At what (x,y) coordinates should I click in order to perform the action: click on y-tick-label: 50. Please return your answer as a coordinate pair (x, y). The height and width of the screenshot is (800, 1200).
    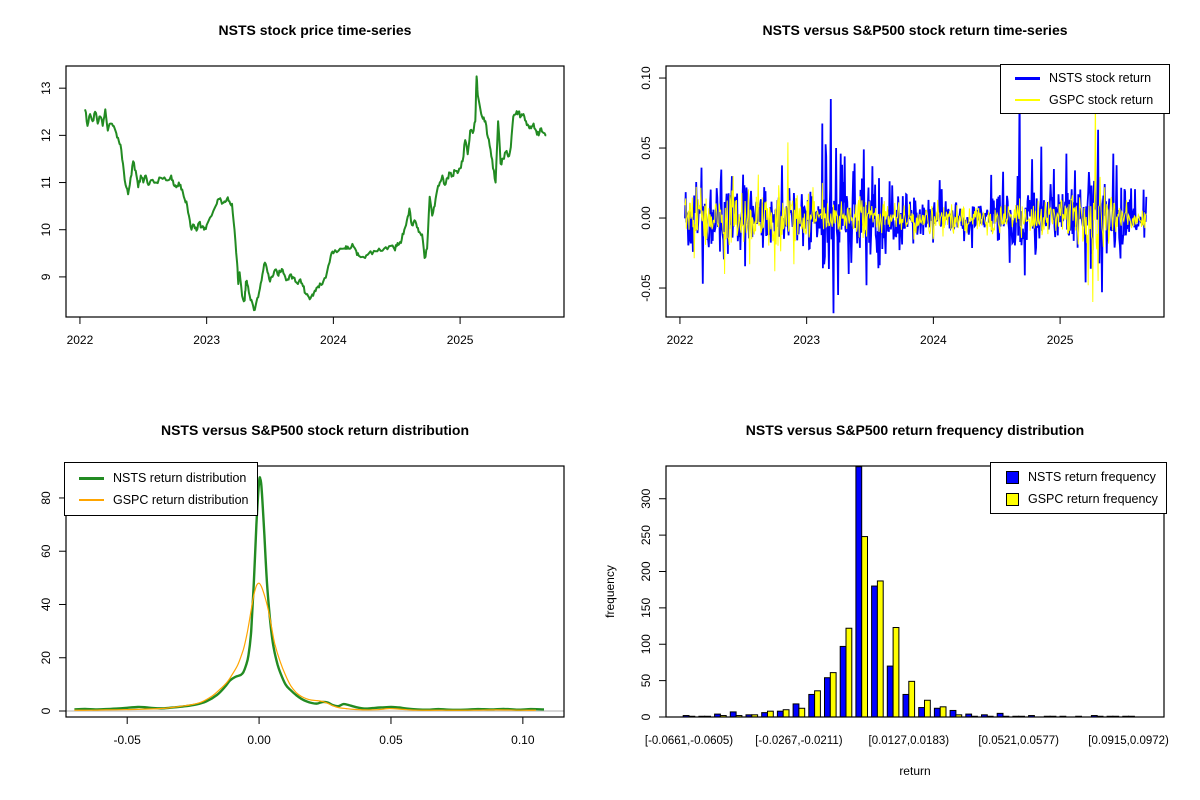
    Looking at the image, I should click on (646, 681).